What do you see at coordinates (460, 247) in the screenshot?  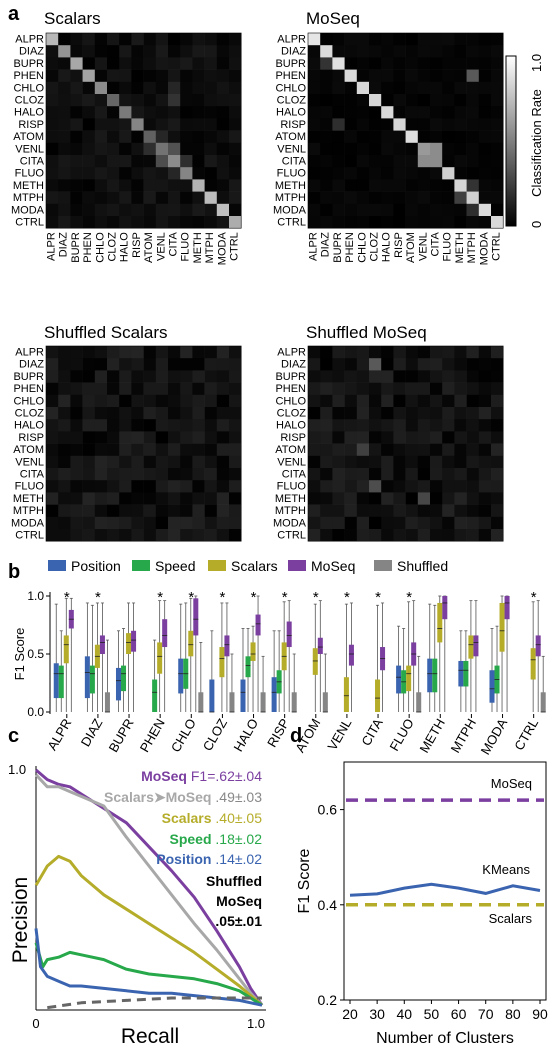 I see `heatmap-col-label: METH` at bounding box center [460, 247].